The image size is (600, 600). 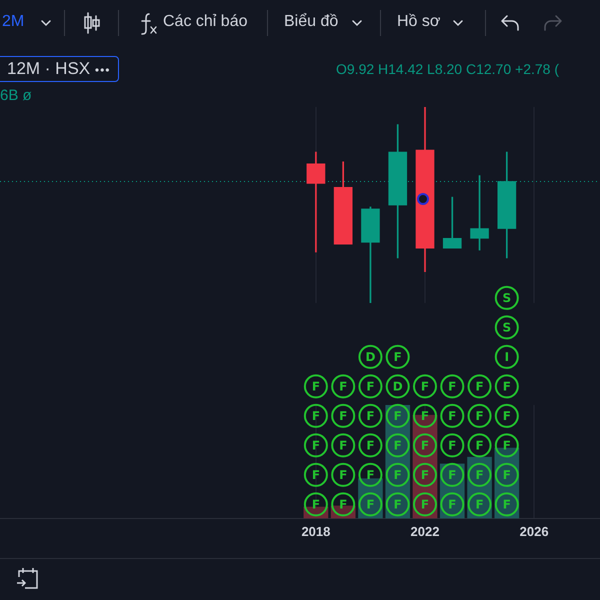 What do you see at coordinates (418, 22) in the screenshot?
I see `text: Hồ sơ` at bounding box center [418, 22].